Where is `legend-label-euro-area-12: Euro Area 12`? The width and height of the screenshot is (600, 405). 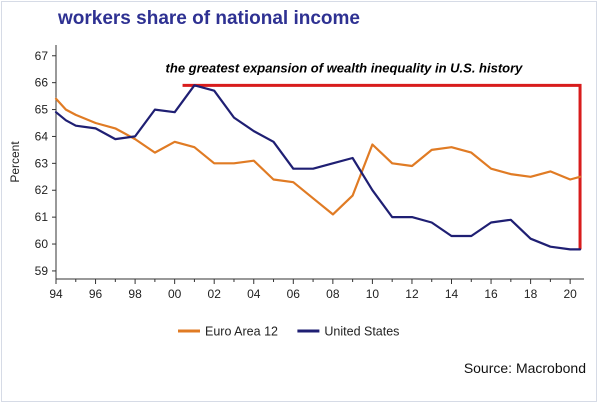 legend-label-euro-area-12: Euro Area 12 is located at coordinates (241, 332).